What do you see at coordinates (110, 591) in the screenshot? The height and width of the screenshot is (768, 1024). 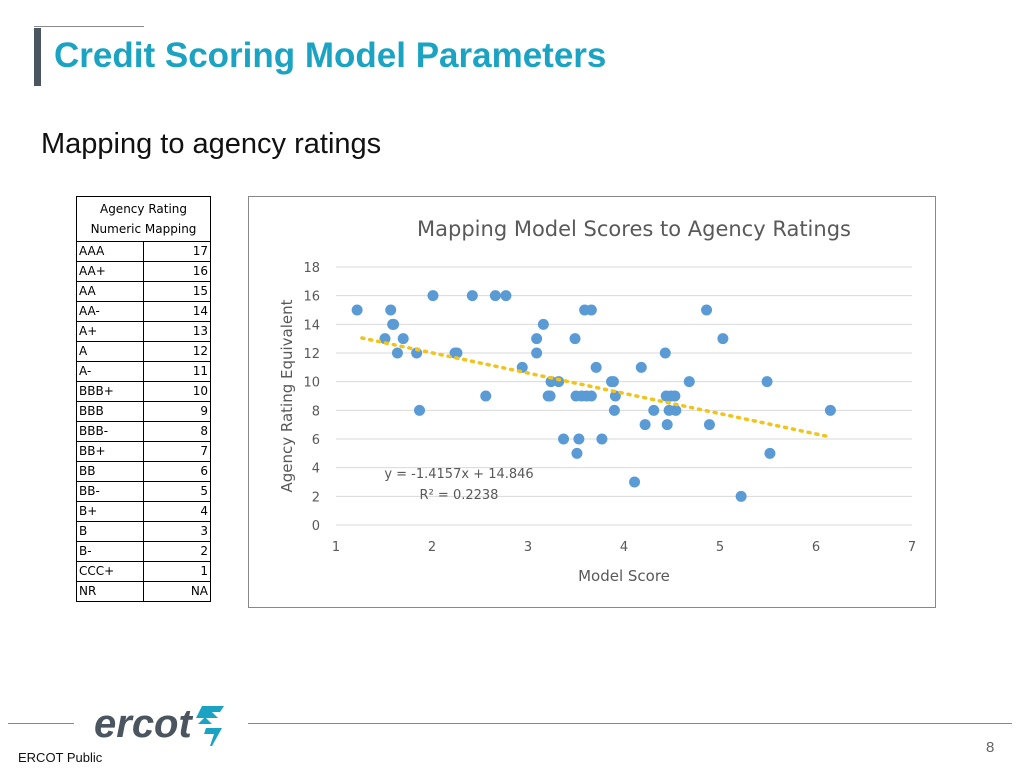 I see `rating-cell: NR` at bounding box center [110, 591].